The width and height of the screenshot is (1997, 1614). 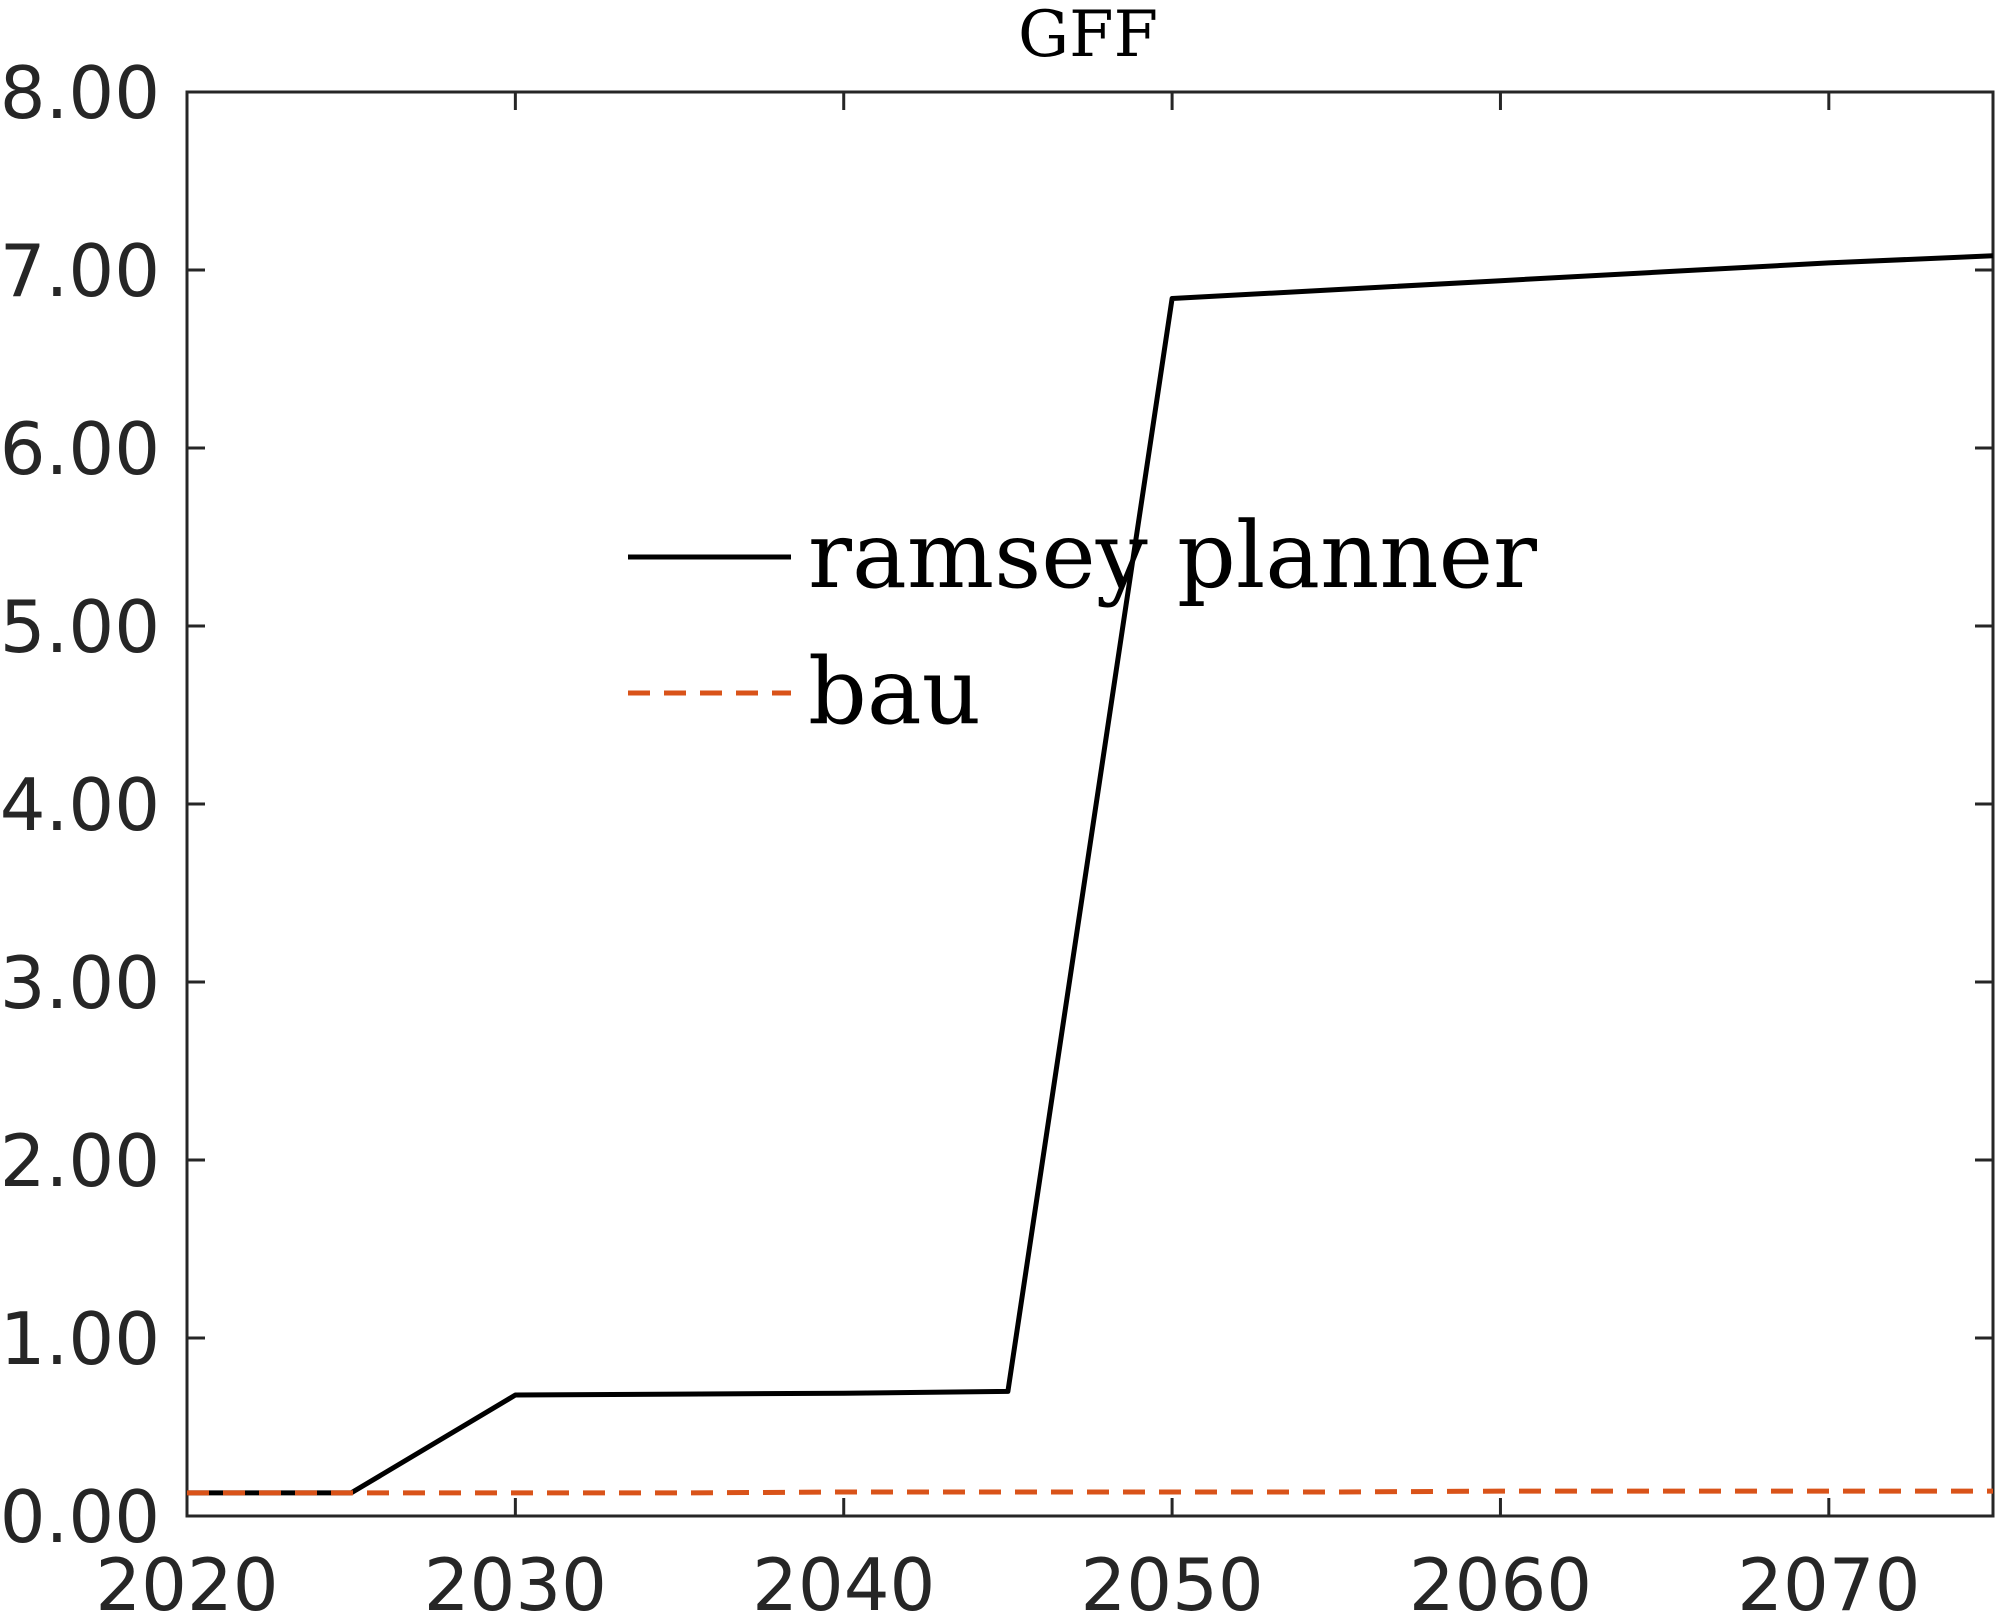 I want to click on y-tick-label: 6.00, so click(x=80, y=449).